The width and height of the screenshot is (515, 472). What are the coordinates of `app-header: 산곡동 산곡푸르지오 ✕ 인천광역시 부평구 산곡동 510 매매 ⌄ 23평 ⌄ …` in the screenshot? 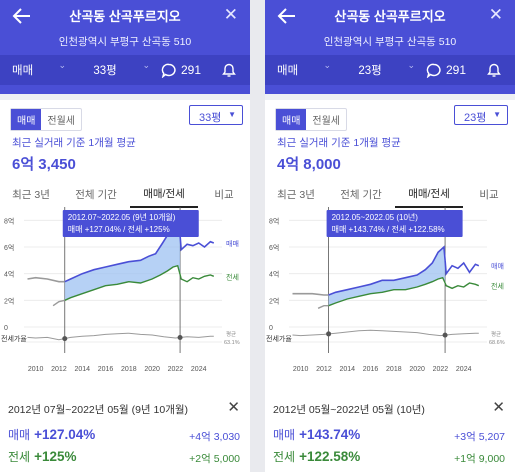 It's located at (390, 47).